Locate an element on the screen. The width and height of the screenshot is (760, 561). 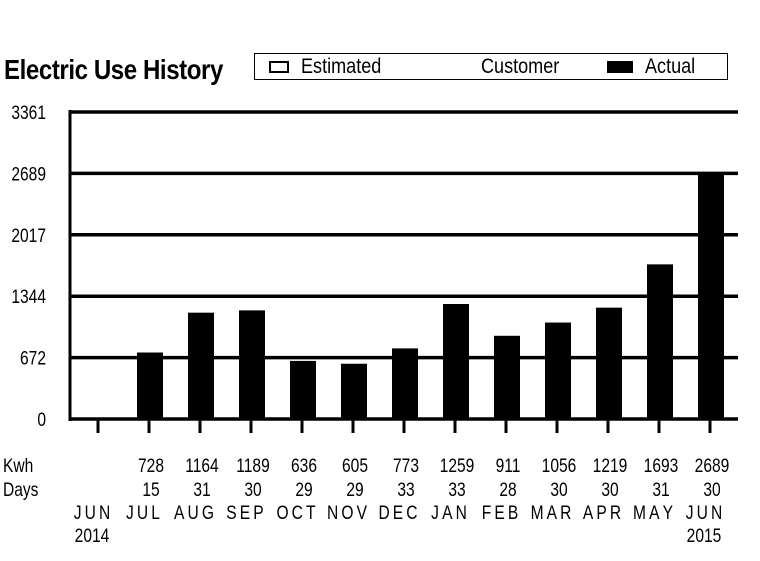
month-label: J U L is located at coordinates (143, 513).